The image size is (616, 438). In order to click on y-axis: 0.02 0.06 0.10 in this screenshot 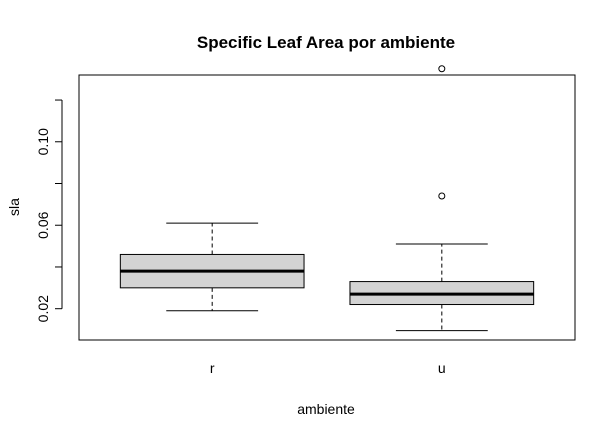, I will do `click(49, 210)`.